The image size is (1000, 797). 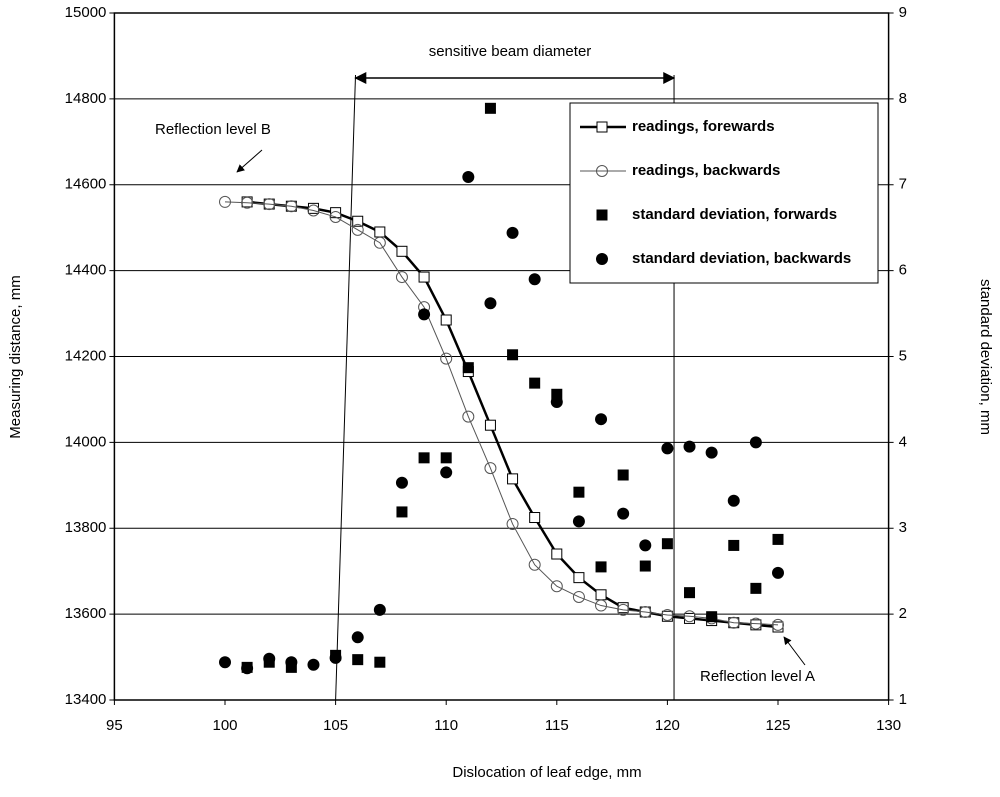 What do you see at coordinates (86, 441) in the screenshot?
I see `y-tick-label: 14000` at bounding box center [86, 441].